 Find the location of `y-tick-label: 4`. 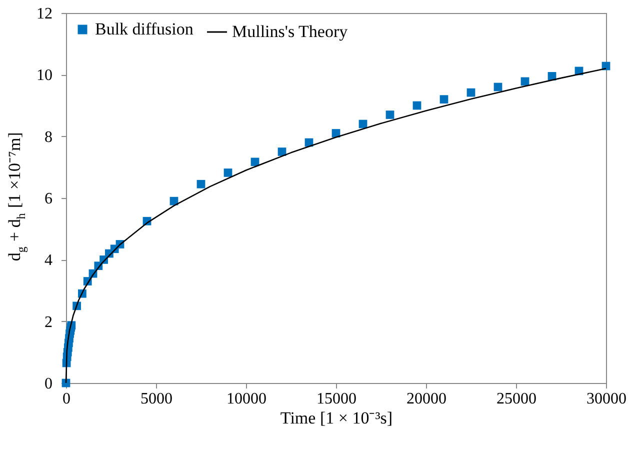

y-tick-label: 4 is located at coordinates (48, 261).